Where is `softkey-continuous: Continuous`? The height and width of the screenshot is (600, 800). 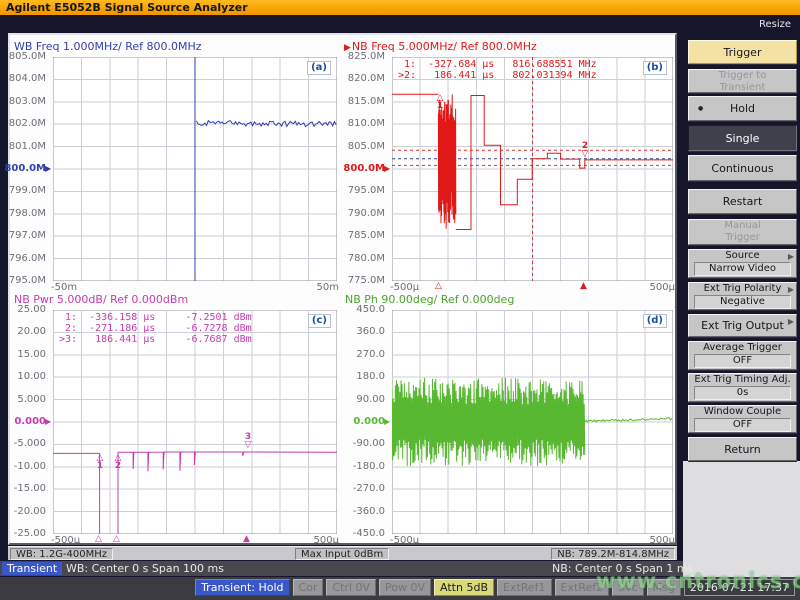 softkey-continuous: Continuous is located at coordinates (742, 168).